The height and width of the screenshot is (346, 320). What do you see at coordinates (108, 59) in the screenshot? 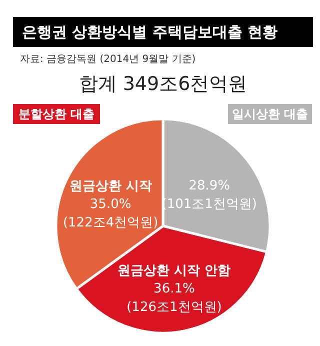
I see `chart-subtitle: 자료: 금융감독원 (2014년 9월말 기준)` at bounding box center [108, 59].